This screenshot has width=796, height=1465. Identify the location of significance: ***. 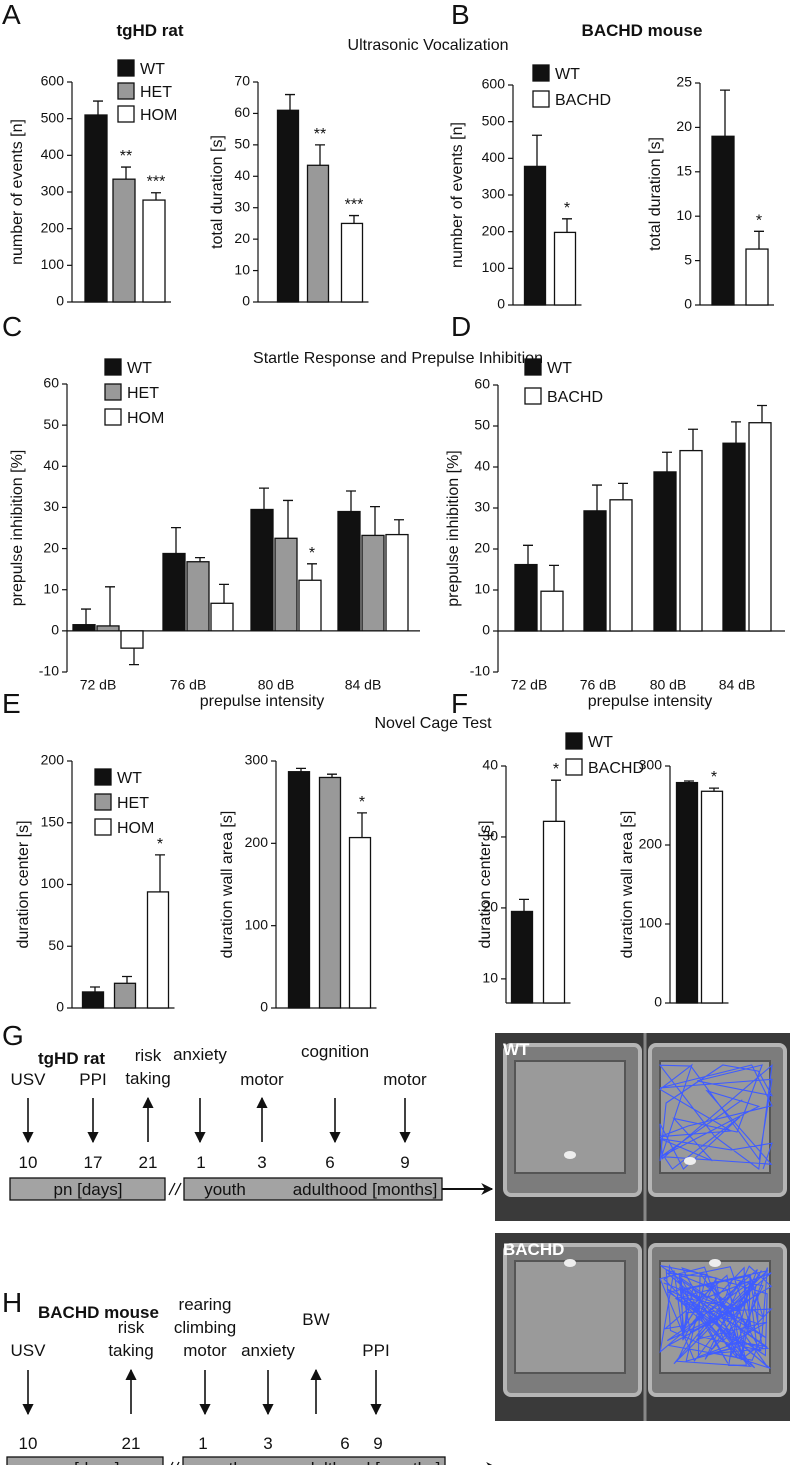
(354, 205).